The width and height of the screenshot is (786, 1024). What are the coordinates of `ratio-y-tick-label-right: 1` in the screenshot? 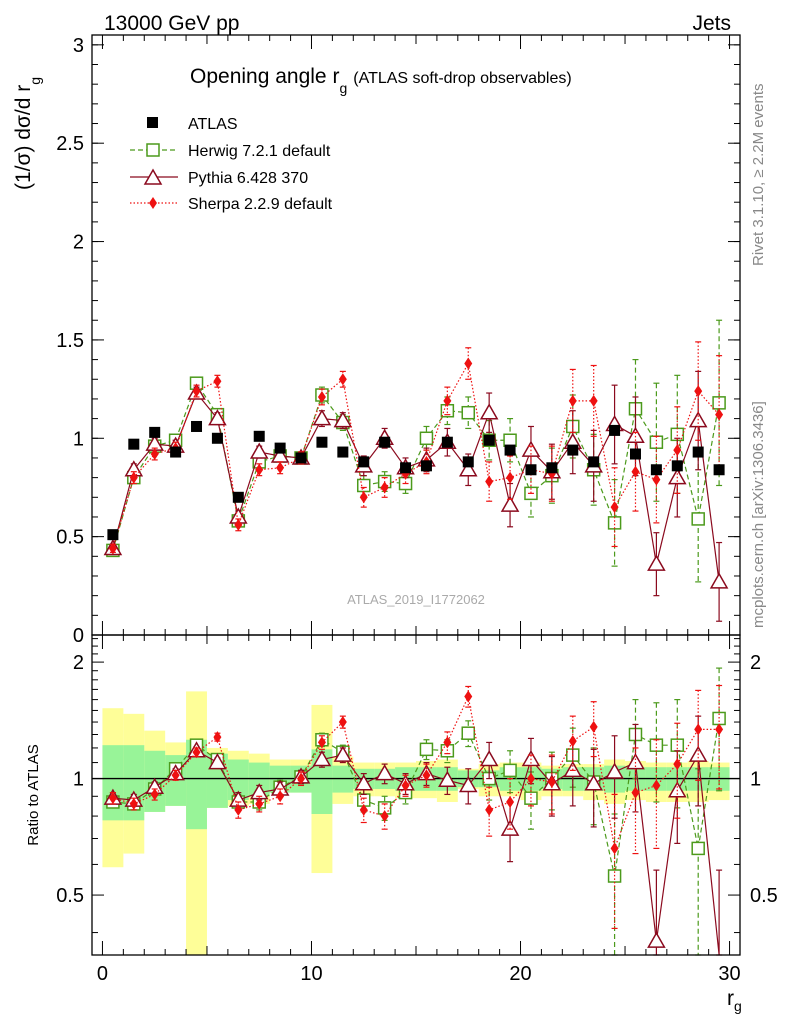 It's located at (755, 780).